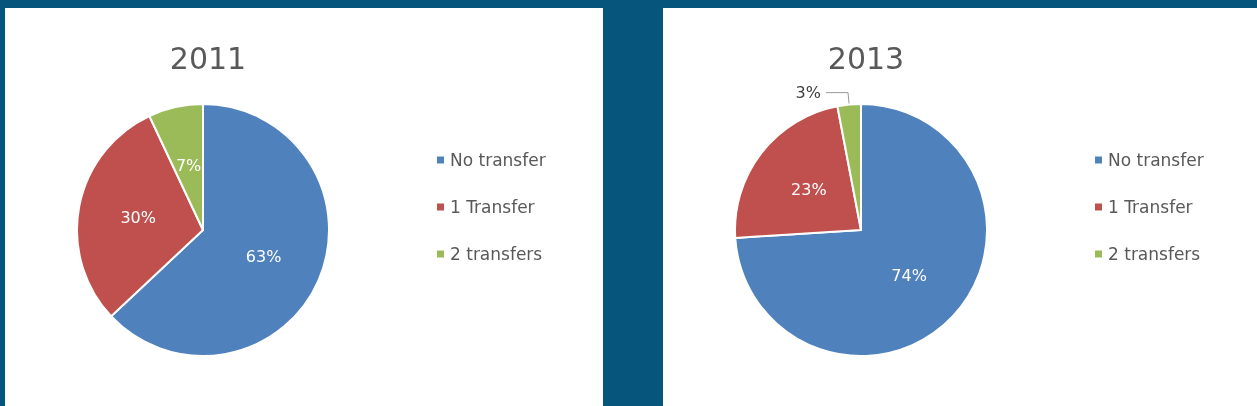  I want to click on chart-title: 2013, so click(866, 58).